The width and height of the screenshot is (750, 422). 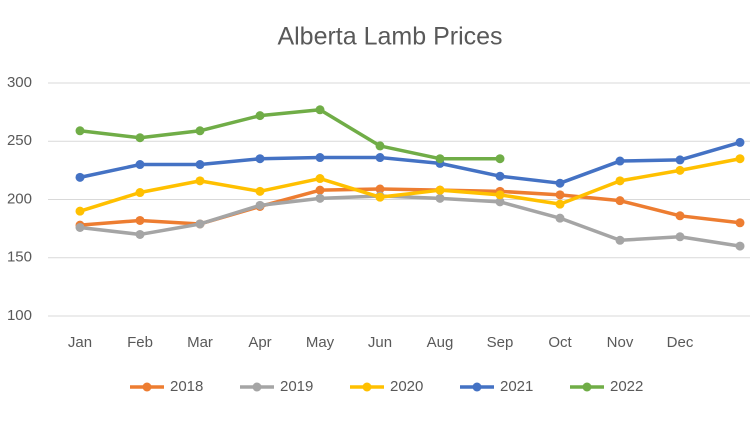 I want to click on x-tick-label: Sep, so click(x=500, y=342).